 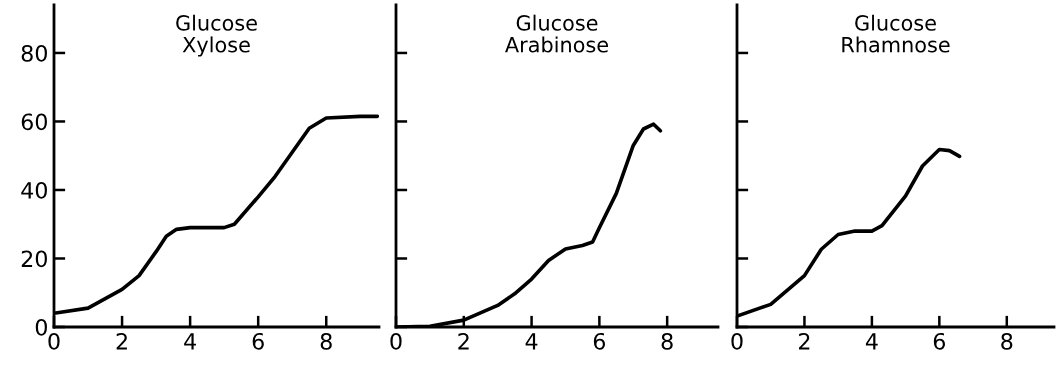 I want to click on annotation: Glucose Xylose, so click(x=216, y=35).